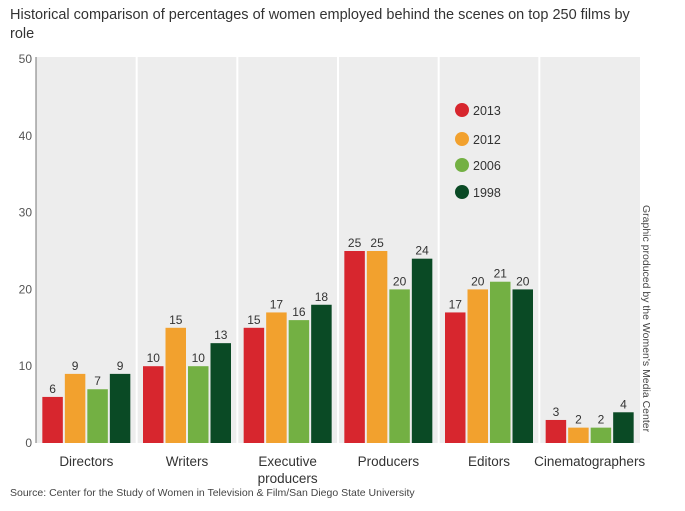 The height and width of the screenshot is (511, 685). What do you see at coordinates (26, 366) in the screenshot?
I see `y-tick-label: 10` at bounding box center [26, 366].